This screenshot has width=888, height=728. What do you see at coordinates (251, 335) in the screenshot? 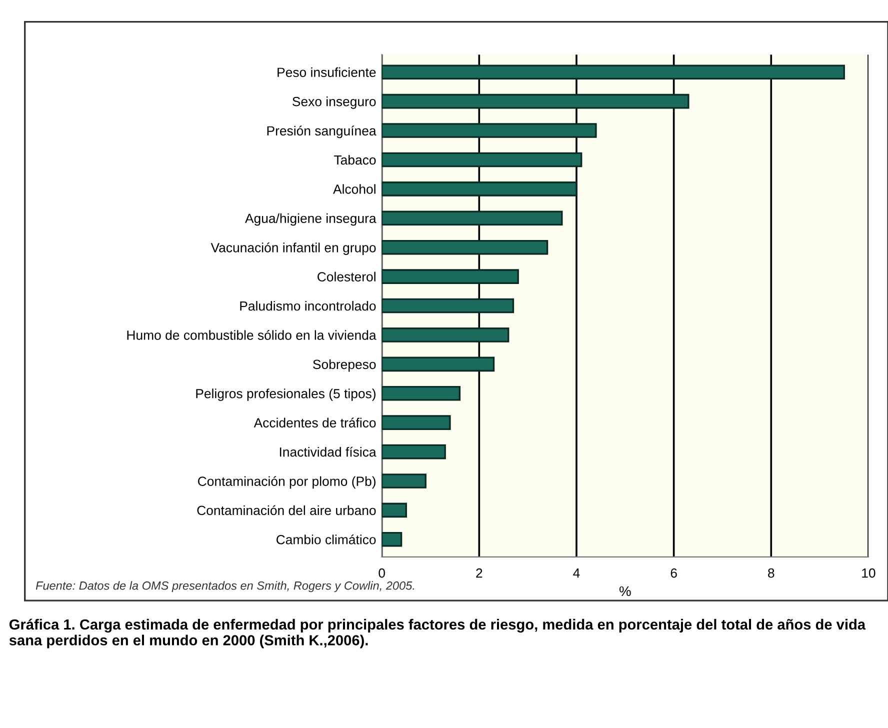
I see `y-tick-label: Humo de combustible sólido en la vivienda` at bounding box center [251, 335].